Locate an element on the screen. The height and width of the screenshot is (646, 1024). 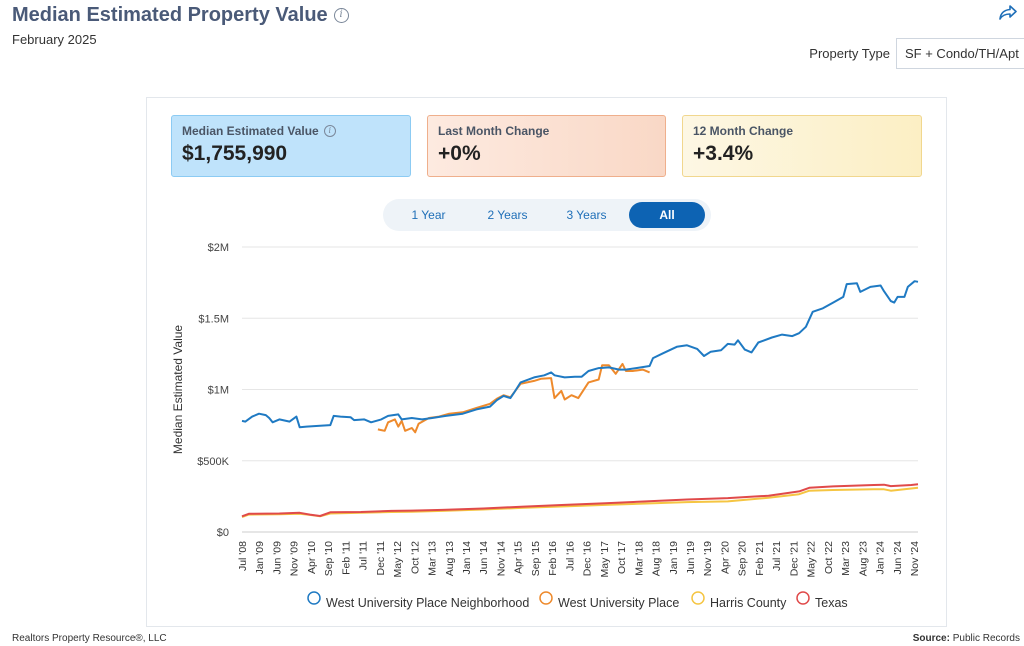
title-row: Median Estimated Property Value i is located at coordinates (180, 15).